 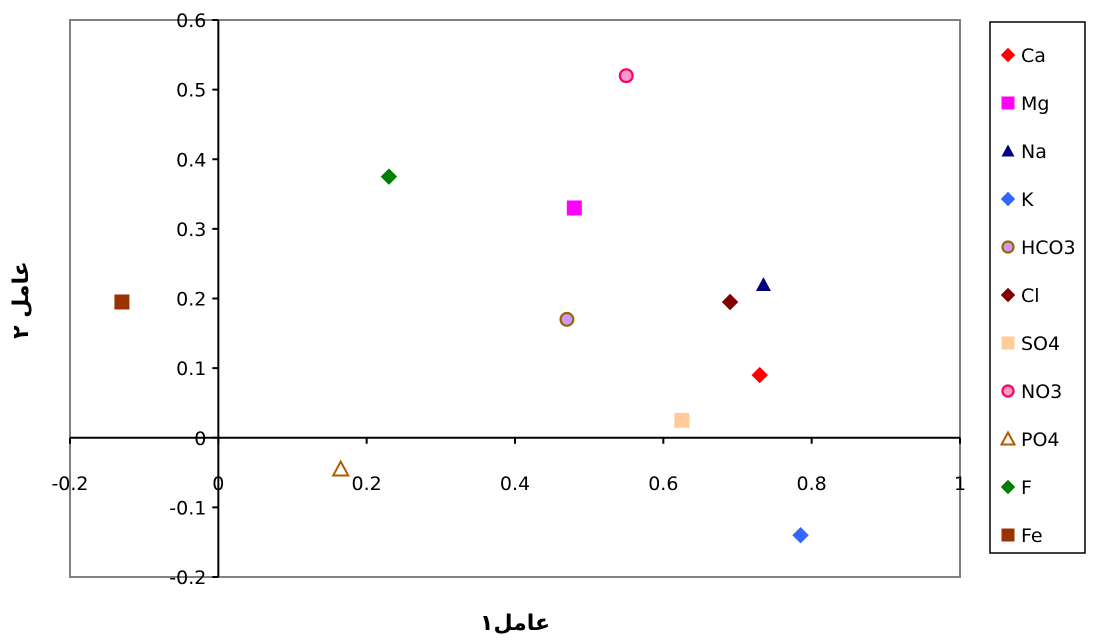 I want to click on x-tick-label: 0.2, so click(x=367, y=484).